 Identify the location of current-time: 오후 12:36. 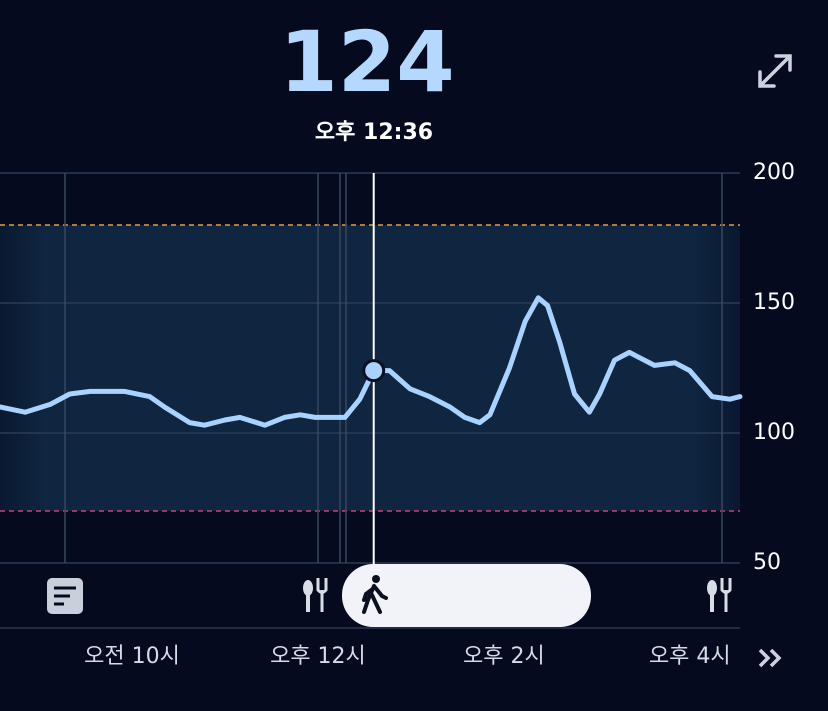
(374, 132).